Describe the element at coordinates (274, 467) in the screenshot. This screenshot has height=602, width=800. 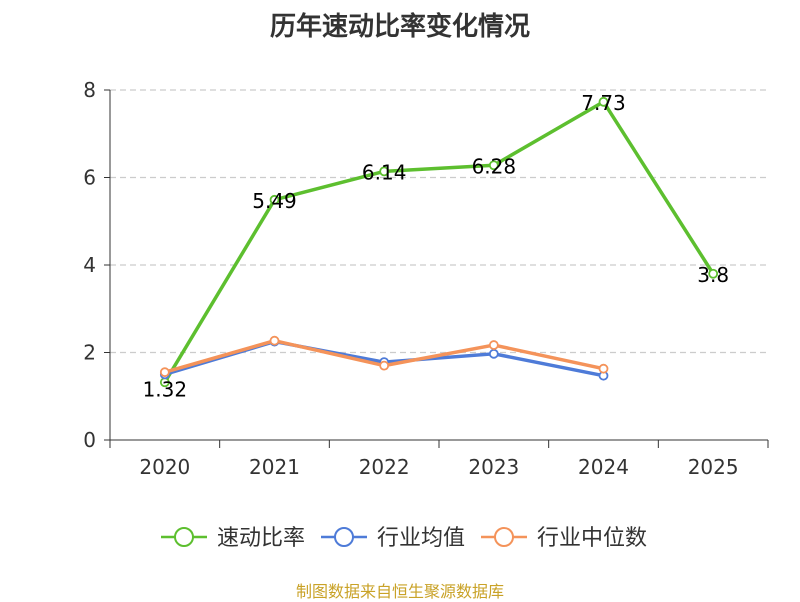
I see `x-tick-label: 2021` at that location.